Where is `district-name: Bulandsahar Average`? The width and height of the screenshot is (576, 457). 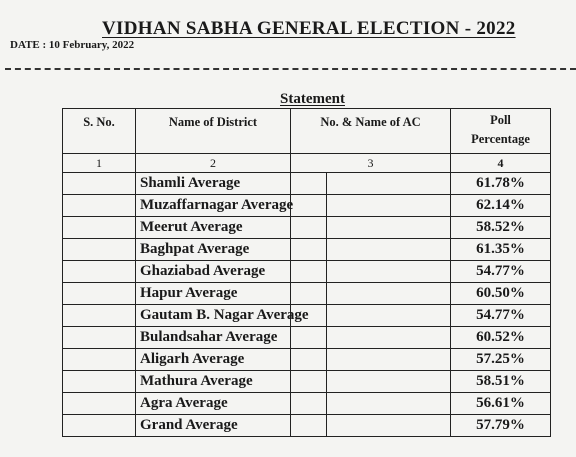 district-name: Bulandsahar Average is located at coordinates (213, 337).